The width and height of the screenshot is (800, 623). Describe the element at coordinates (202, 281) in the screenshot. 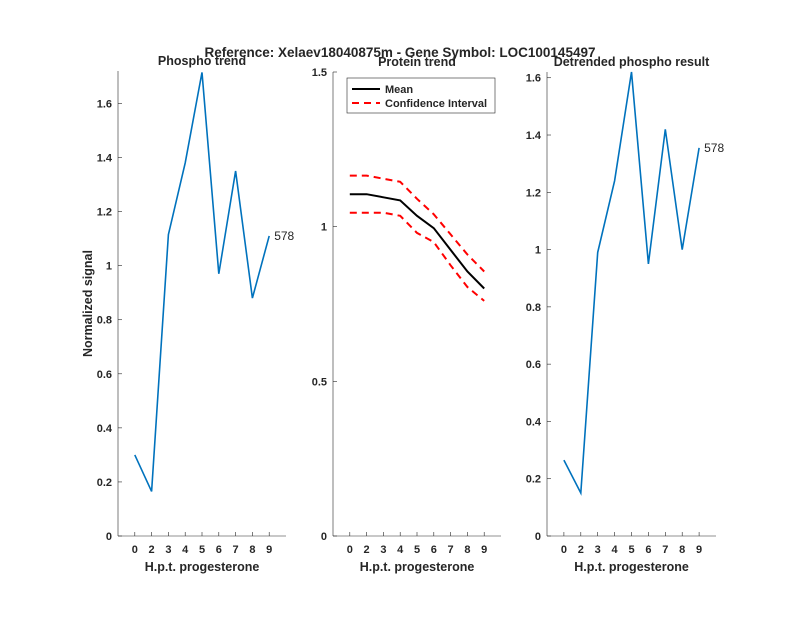

I see `series-line-phospho` at that location.